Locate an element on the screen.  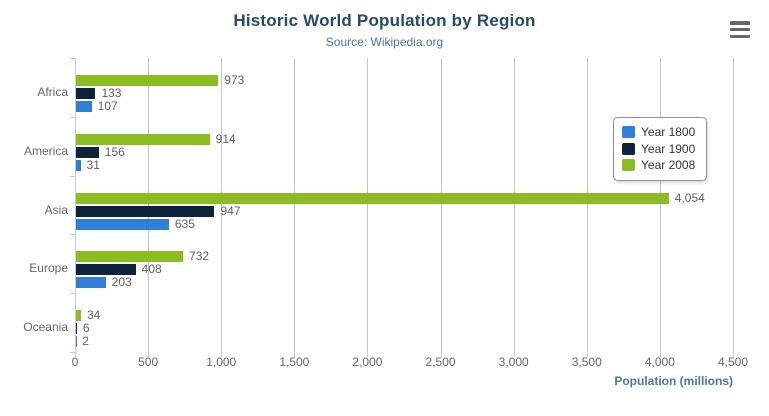
bar-value-label: 2 is located at coordinates (85, 341).